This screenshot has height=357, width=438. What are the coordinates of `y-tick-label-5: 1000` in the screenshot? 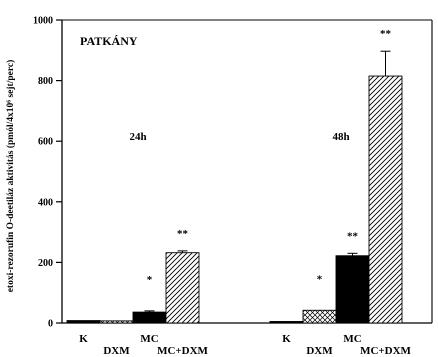 It's located at (43, 21).